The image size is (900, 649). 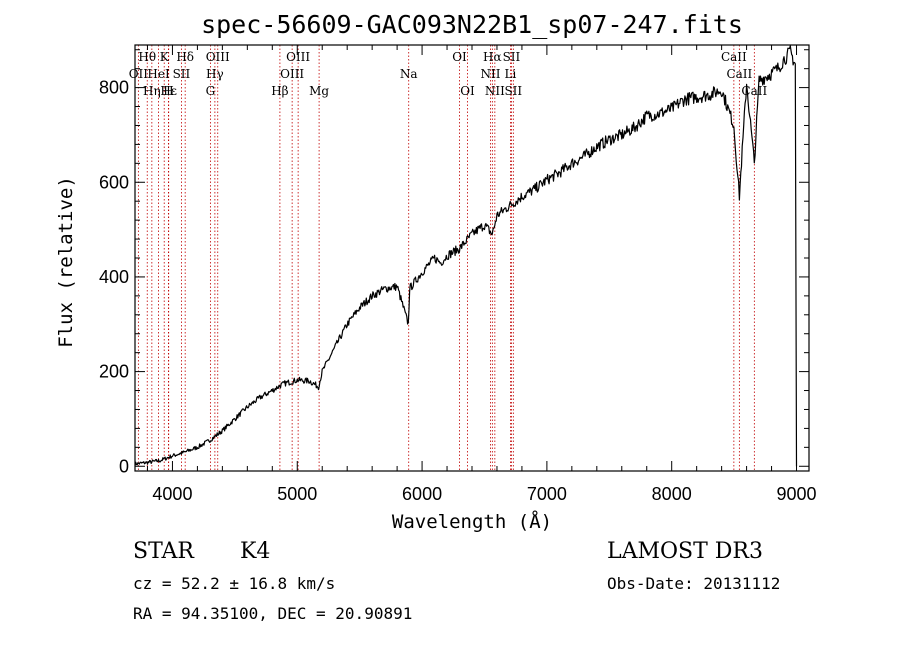 What do you see at coordinates (409, 74) in the screenshot?
I see `line-label-16: Na` at bounding box center [409, 74].